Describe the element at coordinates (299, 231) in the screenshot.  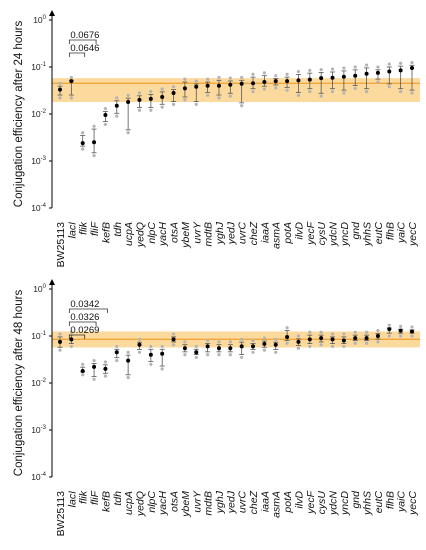
I see `x-tick-label: ilvD` at that location.